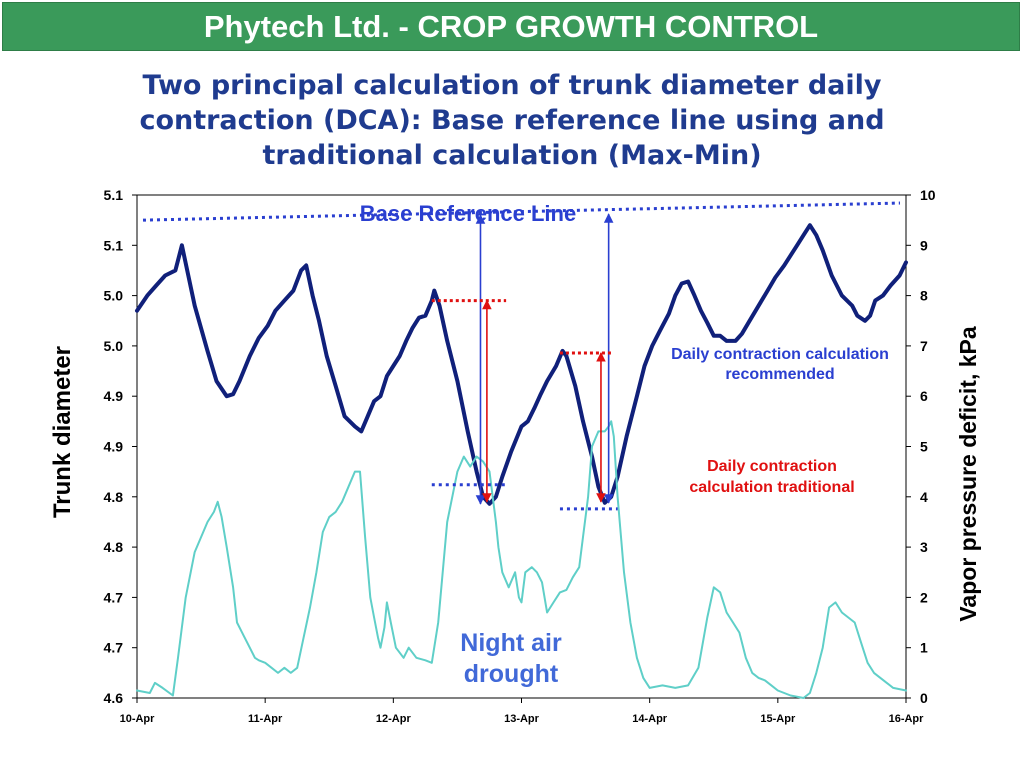 The height and width of the screenshot is (768, 1024). Describe the element at coordinates (511, 643) in the screenshot. I see `night-air-label: Night air` at that location.